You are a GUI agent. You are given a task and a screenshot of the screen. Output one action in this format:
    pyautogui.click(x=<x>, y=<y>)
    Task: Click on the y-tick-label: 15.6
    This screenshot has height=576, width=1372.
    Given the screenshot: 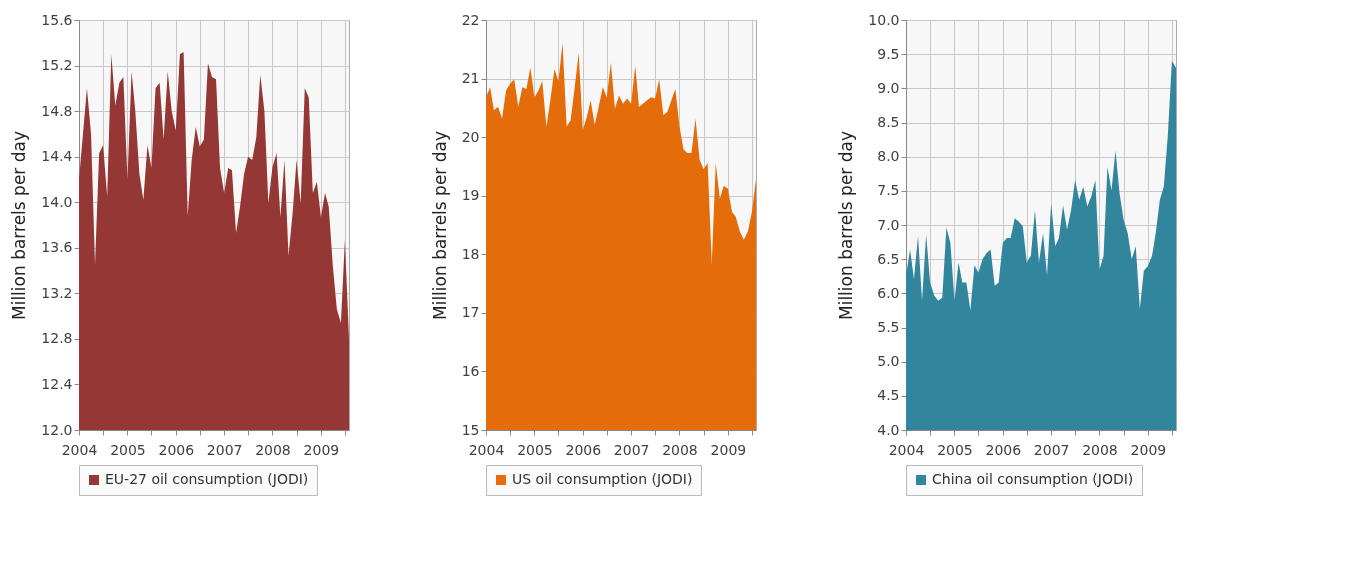 What is the action you would take?
    pyautogui.click(x=57, y=19)
    